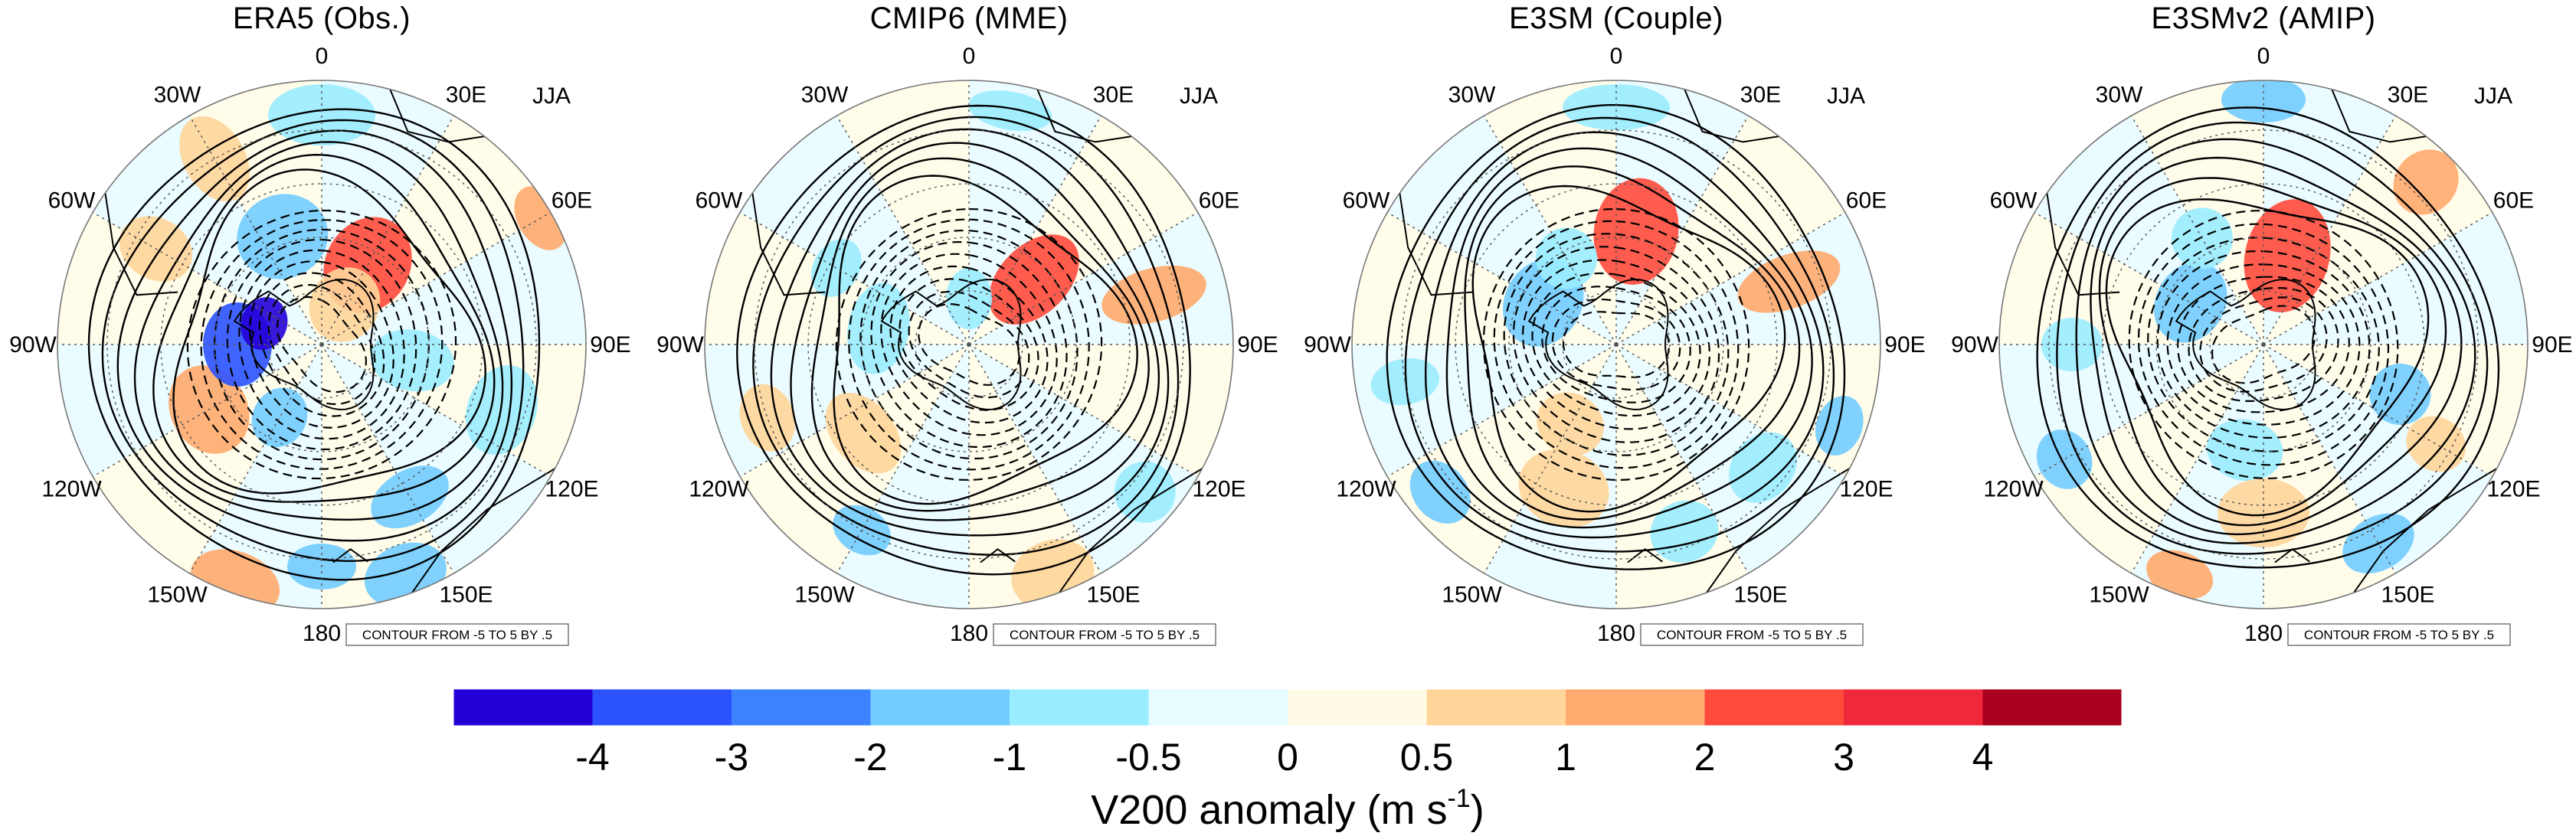 The height and width of the screenshot is (836, 2576). What do you see at coordinates (1427, 757) in the screenshot?
I see `colorbar-tick-label: 0.5` at bounding box center [1427, 757].